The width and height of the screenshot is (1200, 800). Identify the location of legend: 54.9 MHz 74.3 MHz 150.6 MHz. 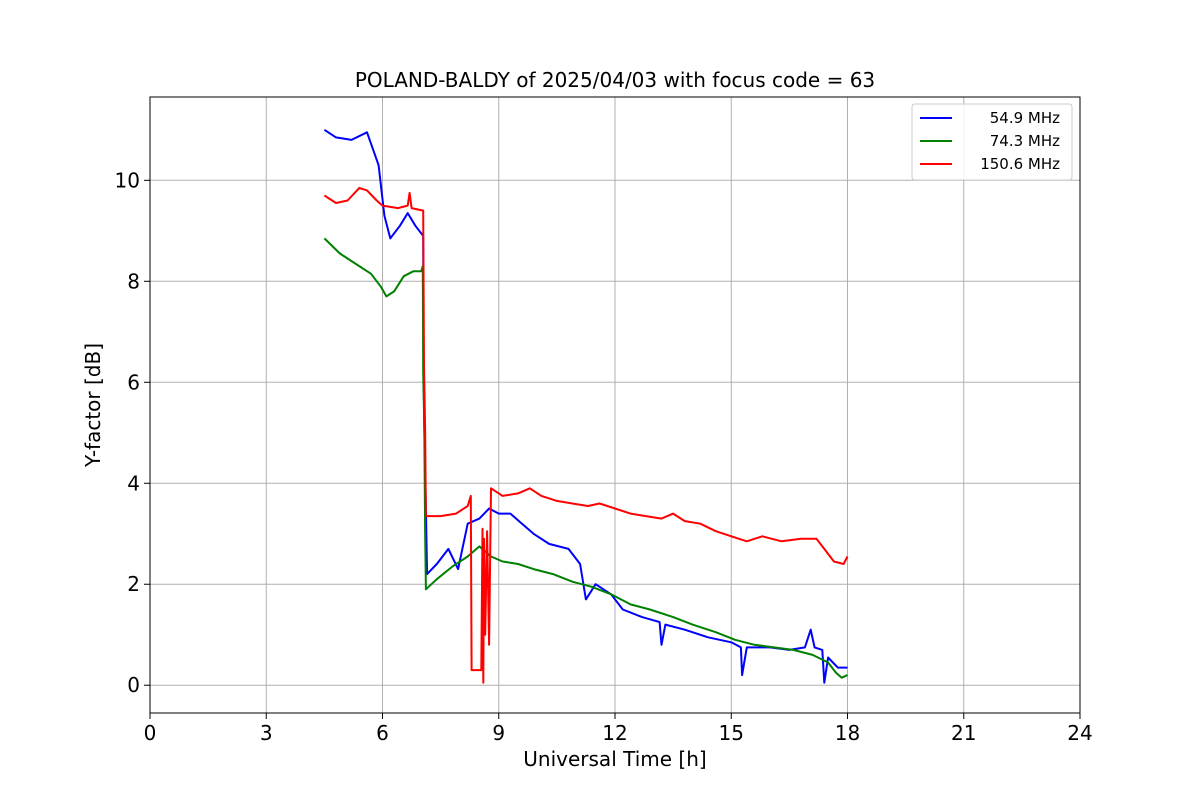
(992, 142).